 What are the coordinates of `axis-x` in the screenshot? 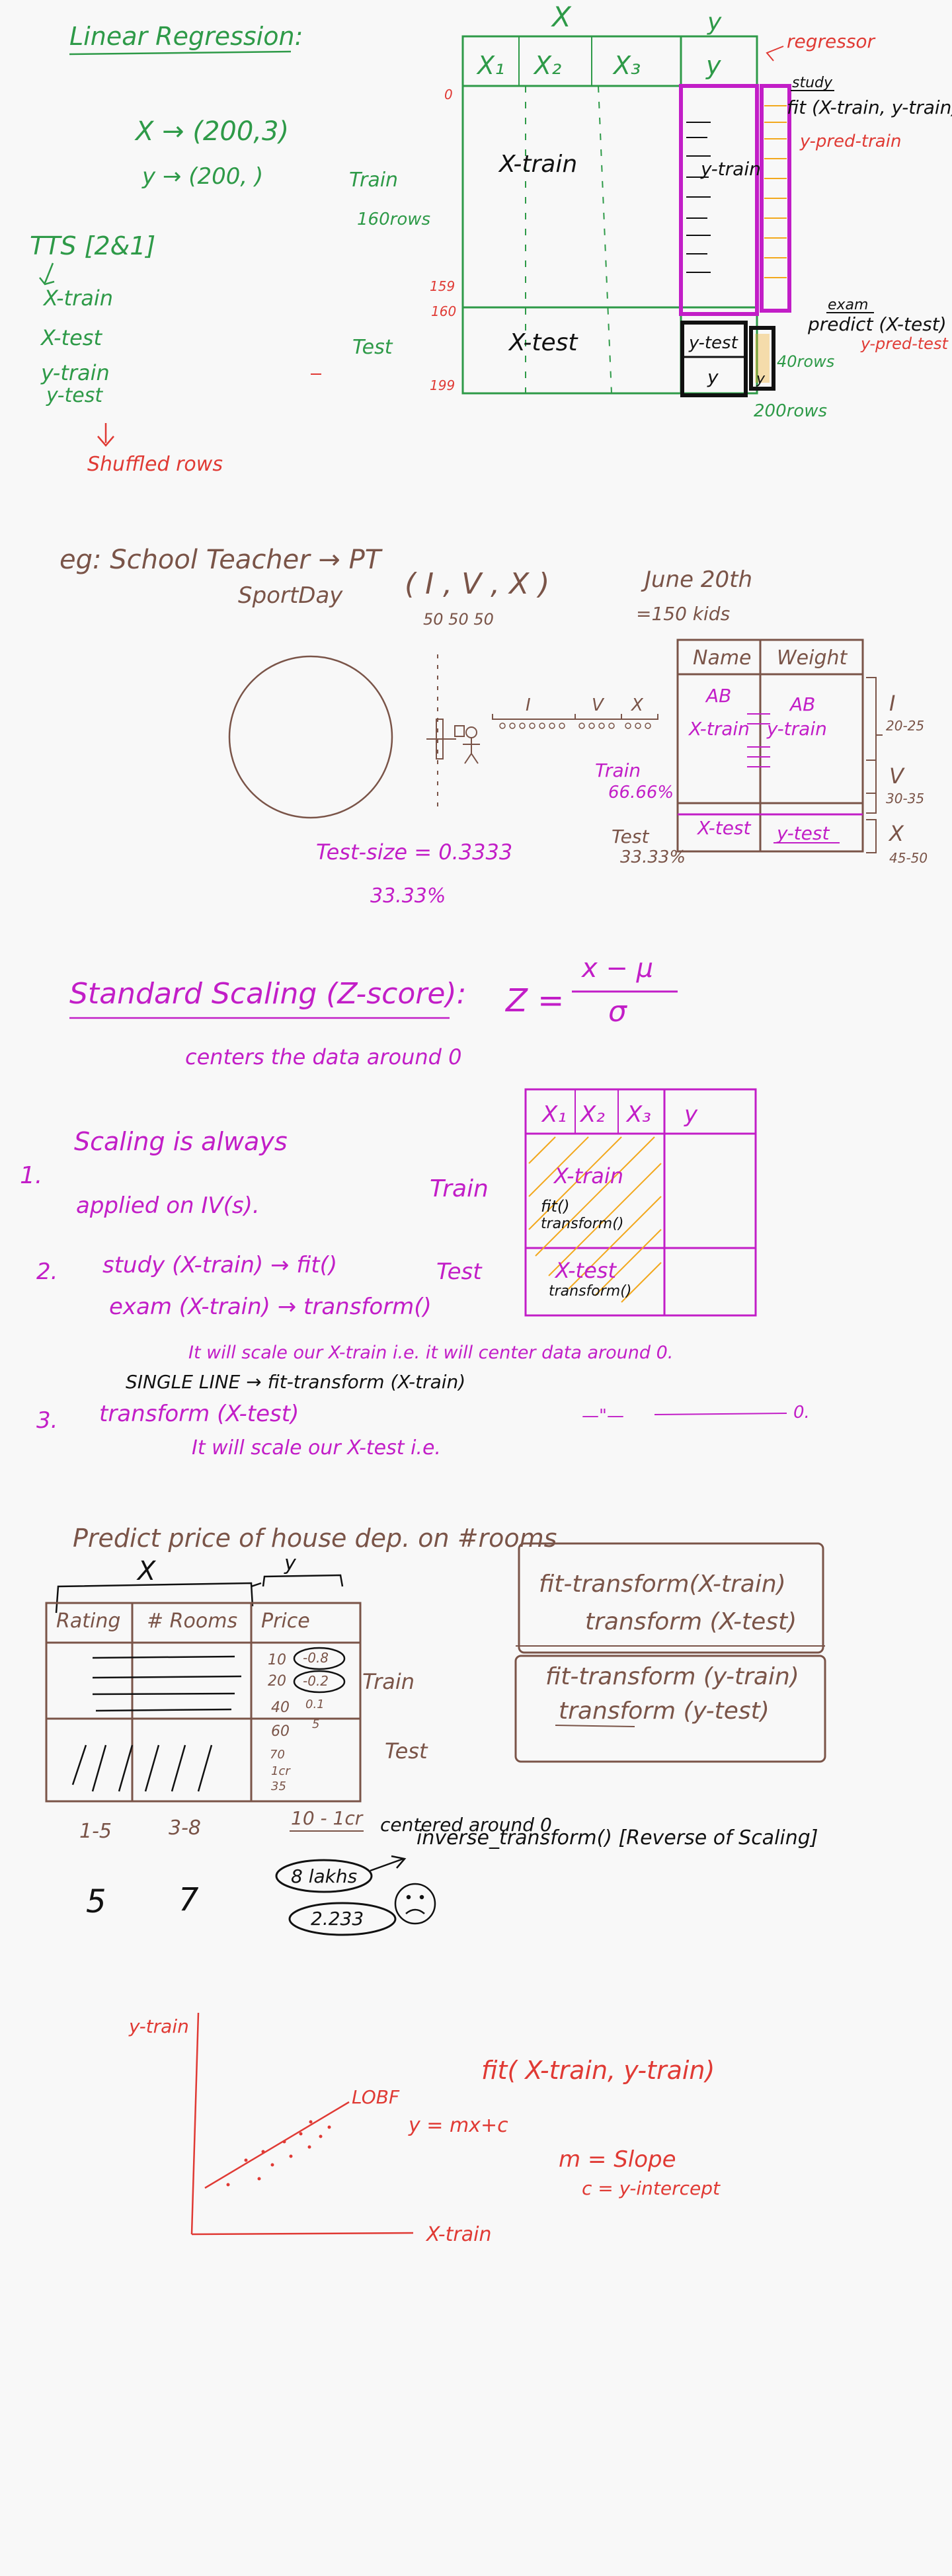 It's located at (302, 2234).